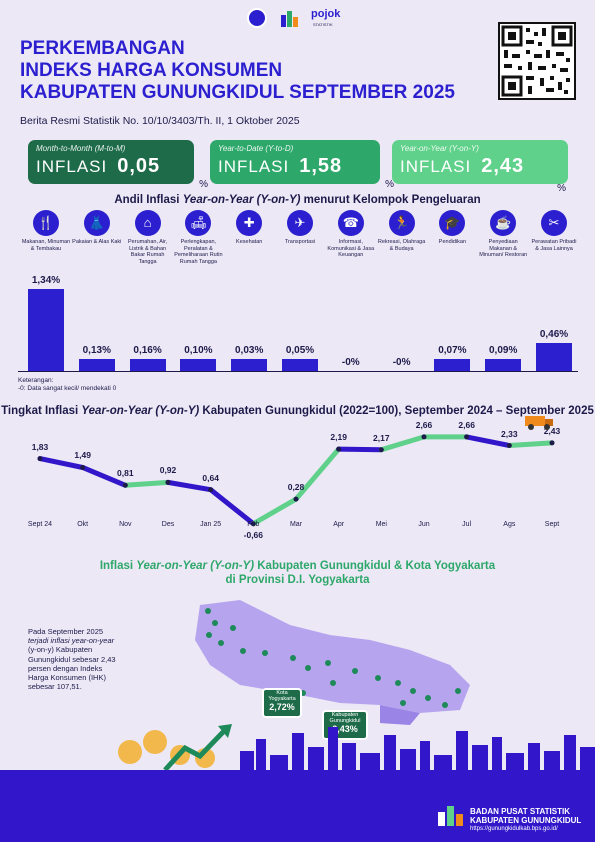 This screenshot has height=842, width=595. What do you see at coordinates (381, 437) in the screenshot?
I see `line-value-label: 2,17` at bounding box center [381, 437].